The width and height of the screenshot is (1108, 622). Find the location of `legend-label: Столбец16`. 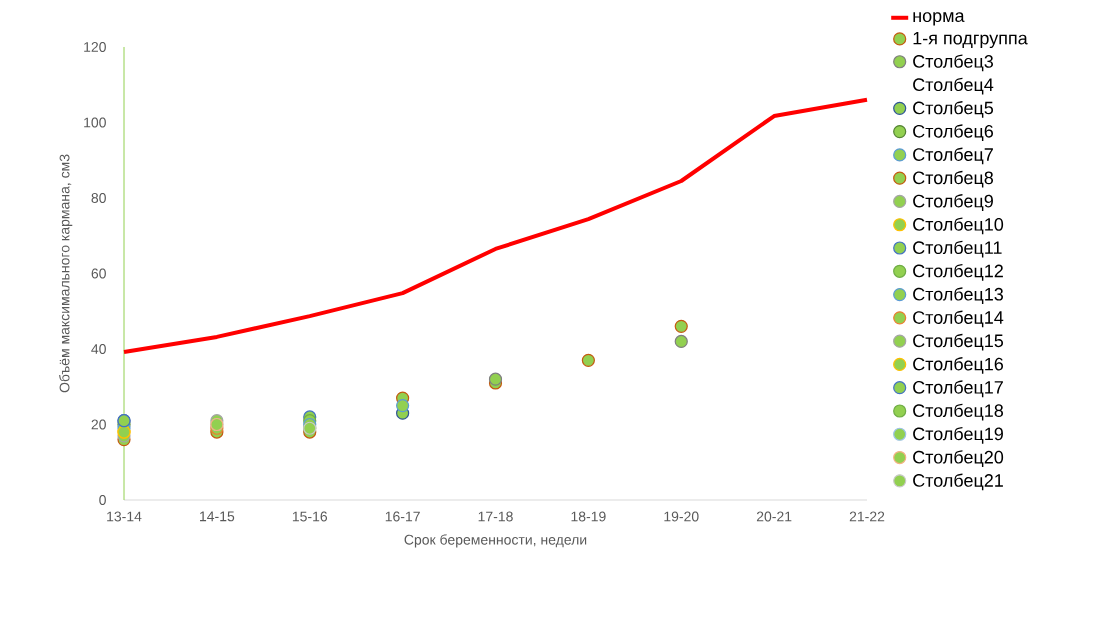

legend-label: Столбец16 is located at coordinates (958, 365).